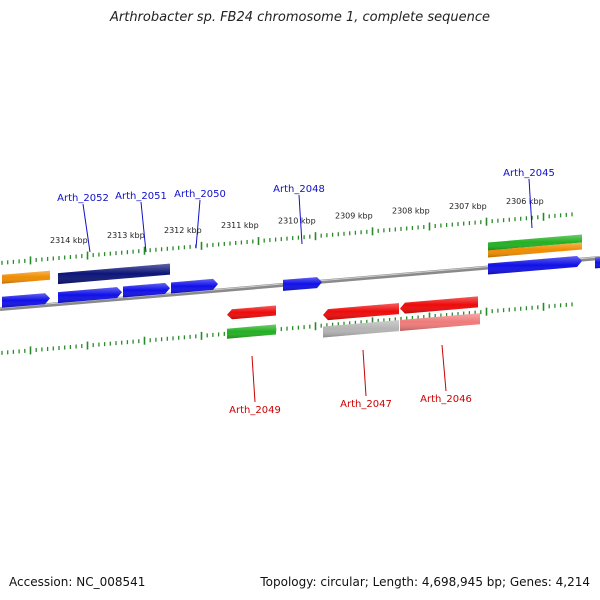  I want to click on feature-arth-2045, so click(535, 265).